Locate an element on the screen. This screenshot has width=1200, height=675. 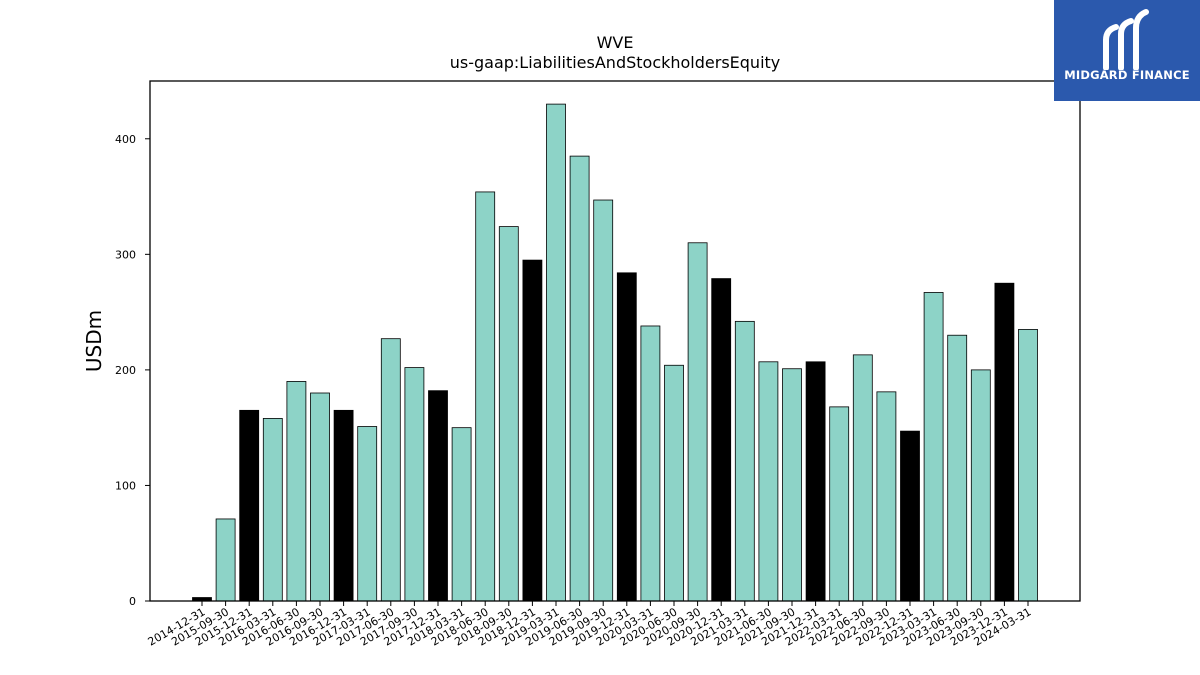
y-axis-ticks: 0 100 200 300 400 is located at coordinates (132, 370).